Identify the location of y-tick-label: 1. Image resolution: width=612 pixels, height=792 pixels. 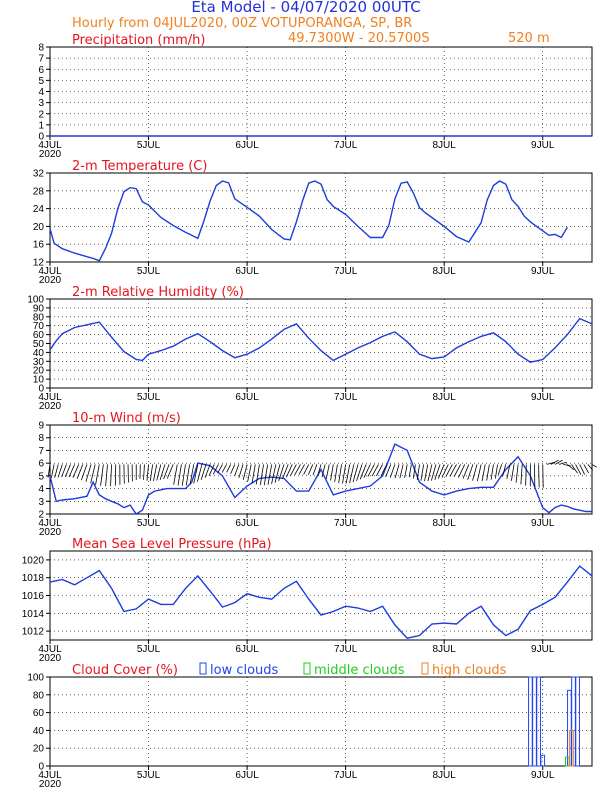
(41, 125).